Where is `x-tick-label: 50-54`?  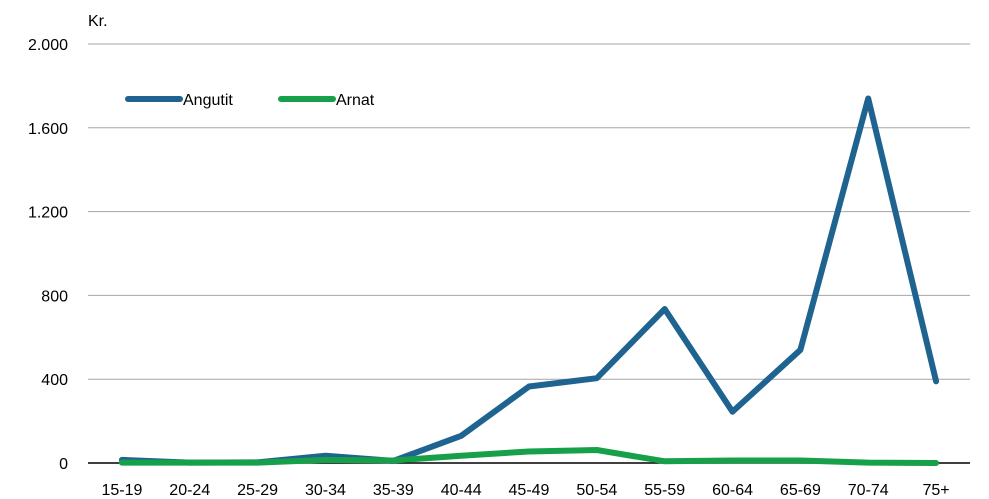 x-tick-label: 50-54 is located at coordinates (596, 490).